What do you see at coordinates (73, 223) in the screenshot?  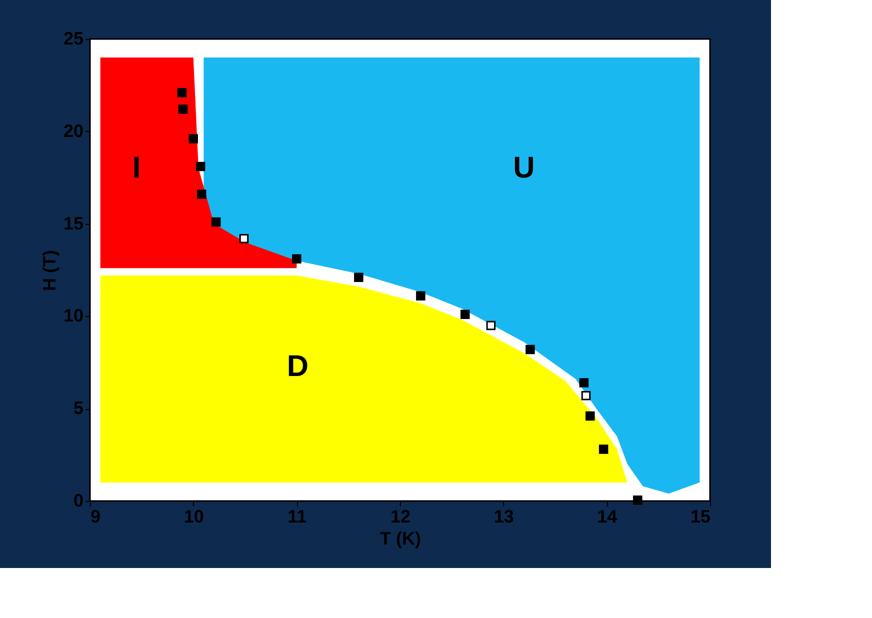 I see `y-tick-label: 15` at bounding box center [73, 223].